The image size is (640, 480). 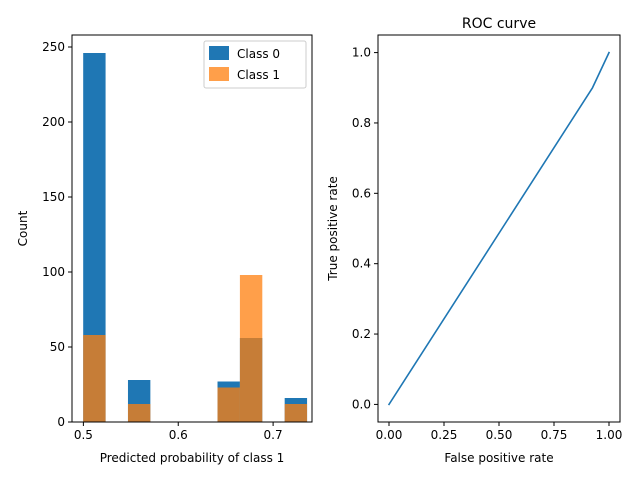 I want to click on legend-box, so click(x=255, y=64).